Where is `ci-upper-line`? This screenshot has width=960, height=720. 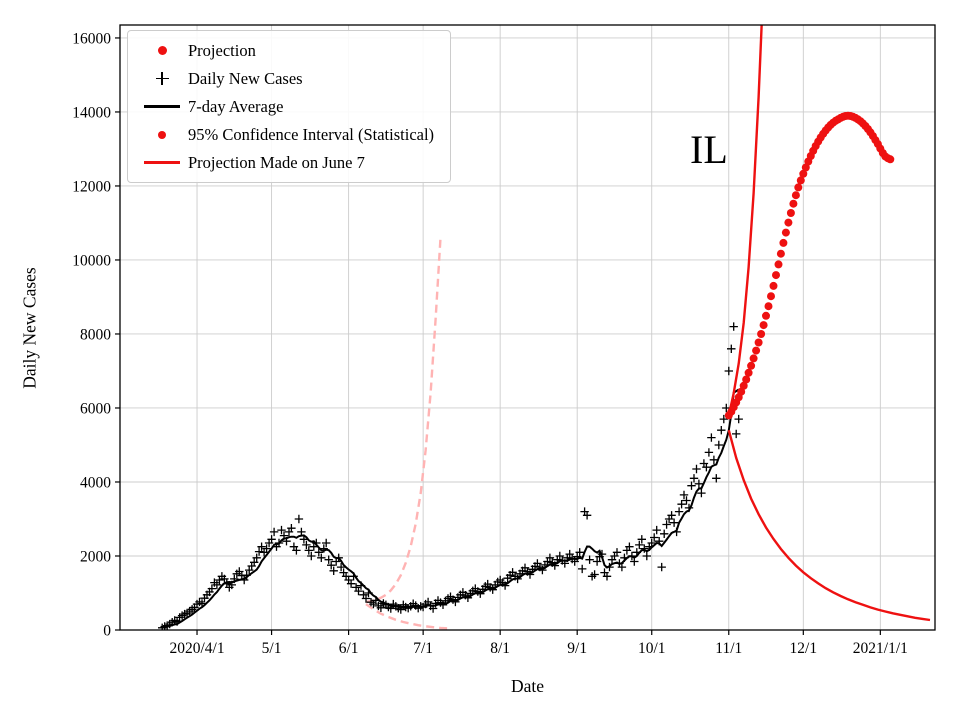
ci-upper-line is located at coordinates (745, 220).